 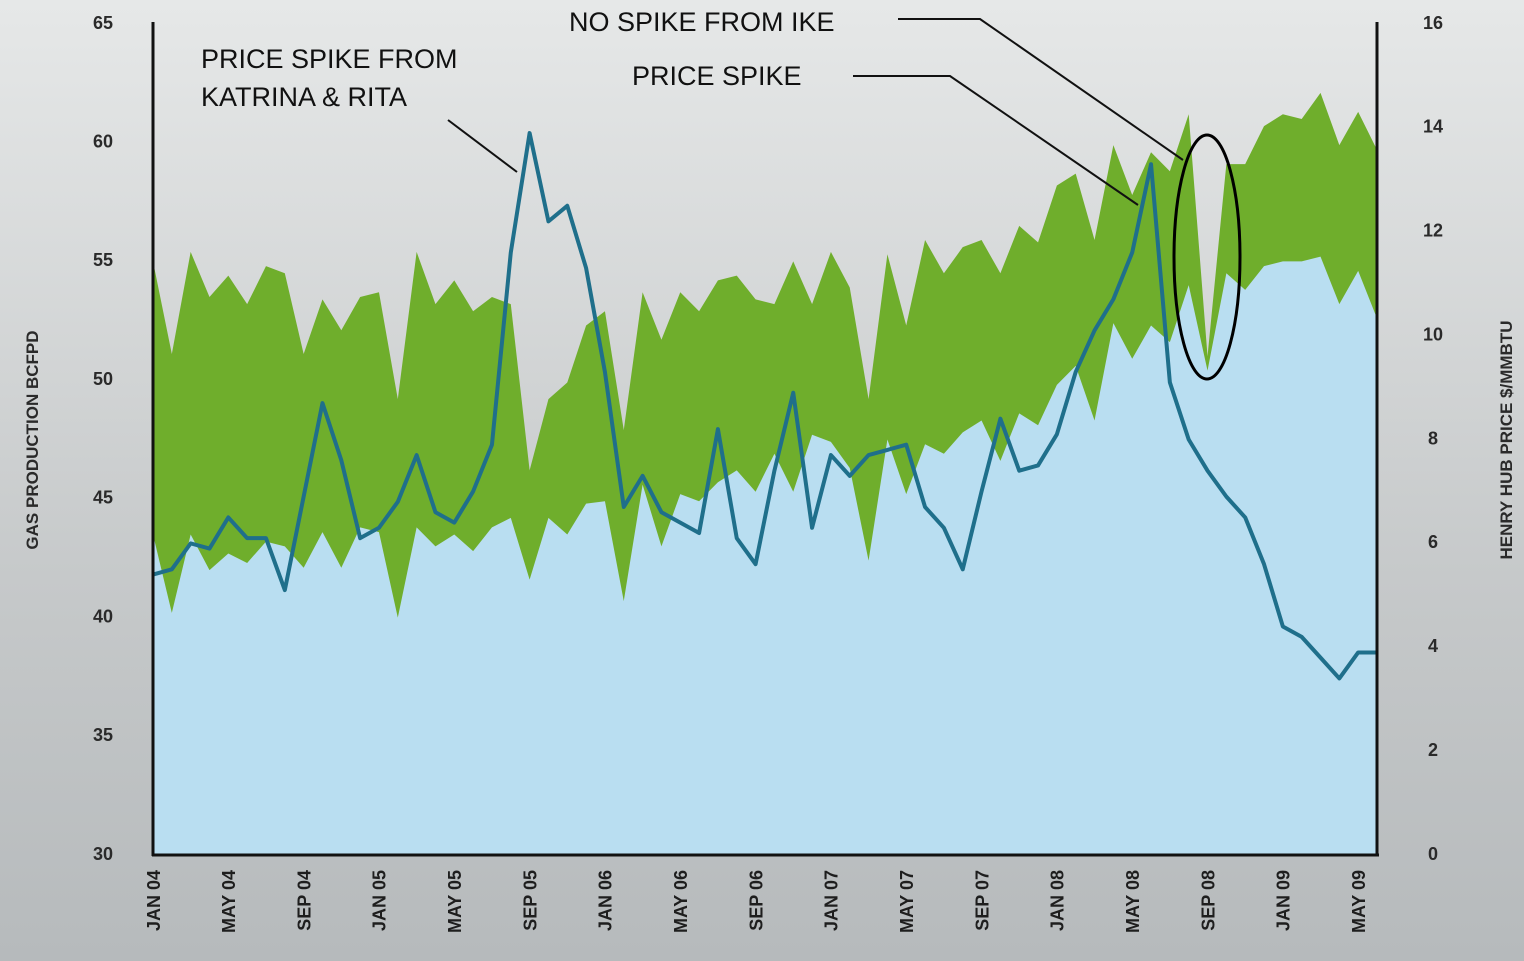 I want to click on y-tick-label: 55, so click(x=103, y=260).